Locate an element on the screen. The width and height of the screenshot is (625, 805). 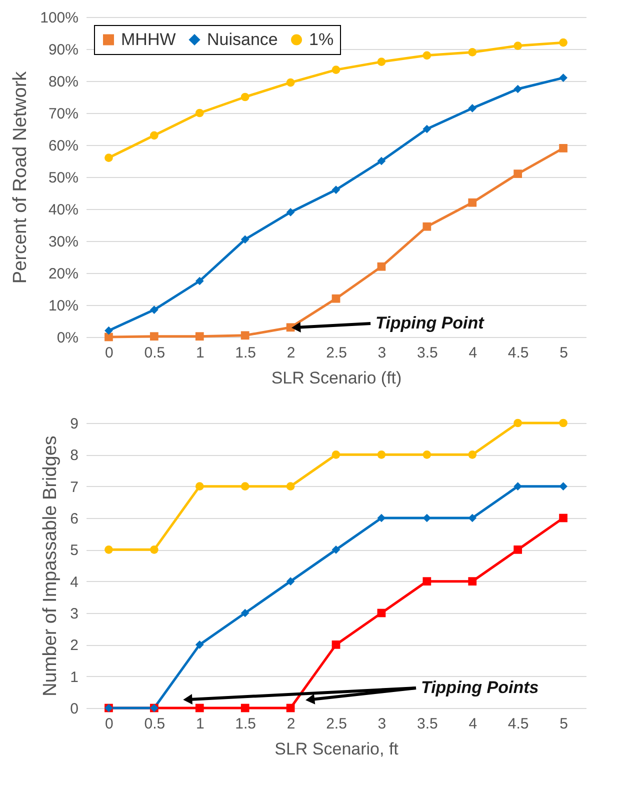
y-tick-label: 70% is located at coordinates (63, 114).